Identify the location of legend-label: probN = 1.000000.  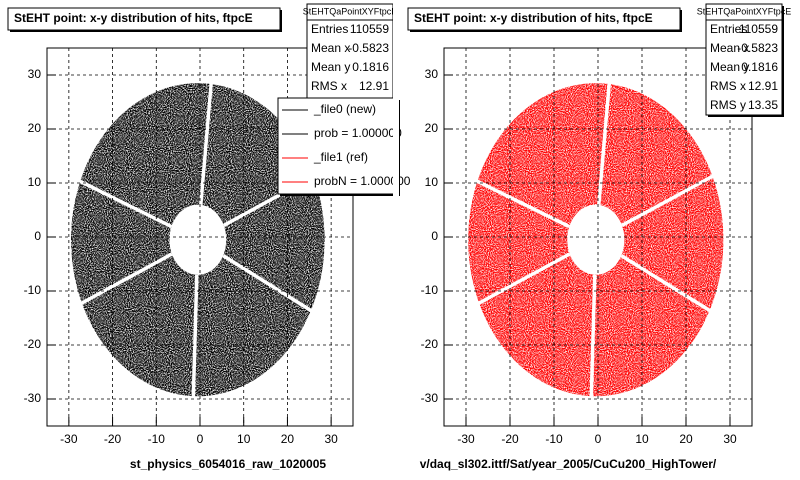
(362, 181).